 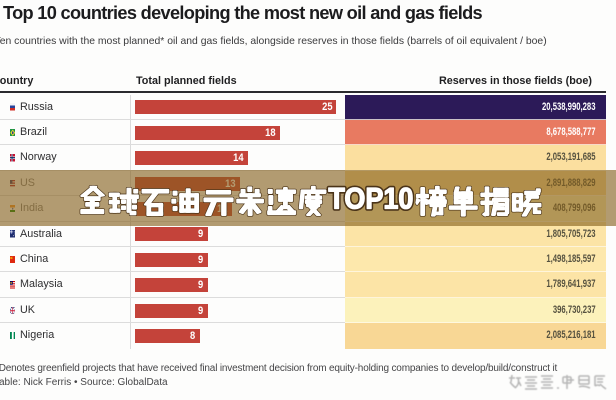 What do you see at coordinates (370, 198) in the screenshot?
I see `svg-text: TOP10` at bounding box center [370, 198].